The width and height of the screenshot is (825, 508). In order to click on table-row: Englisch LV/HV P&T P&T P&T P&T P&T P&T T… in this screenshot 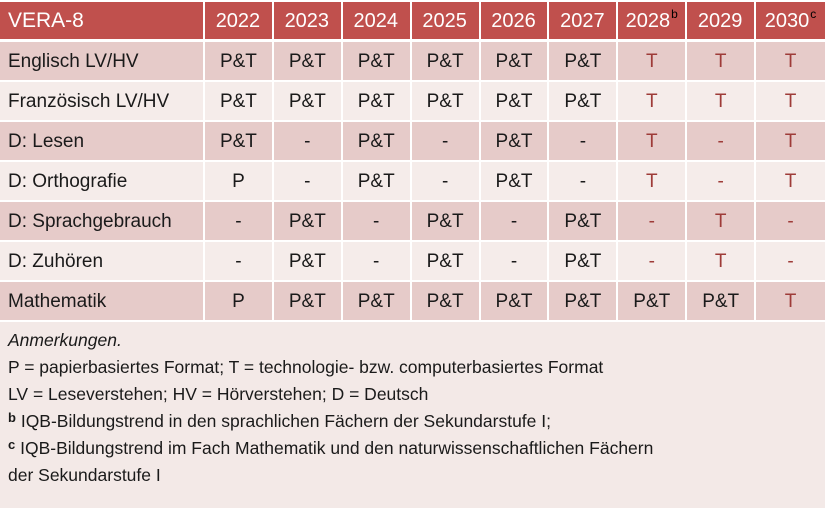, I will do `click(412, 62)`.